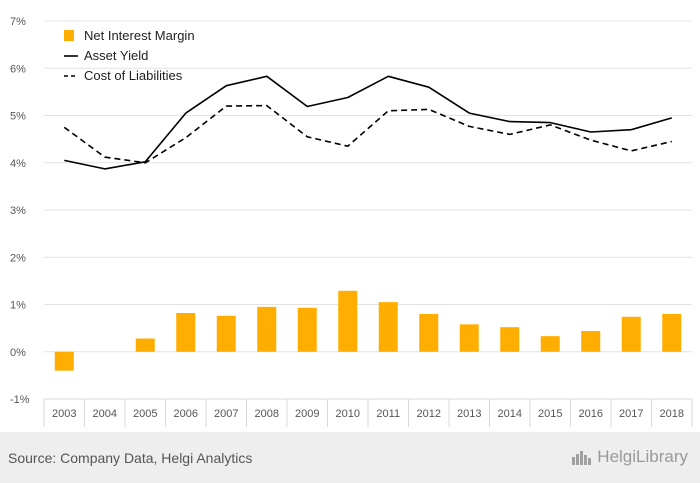  Describe the element at coordinates (64, 414) in the screenshot. I see `x-tick-label: 2003` at that location.